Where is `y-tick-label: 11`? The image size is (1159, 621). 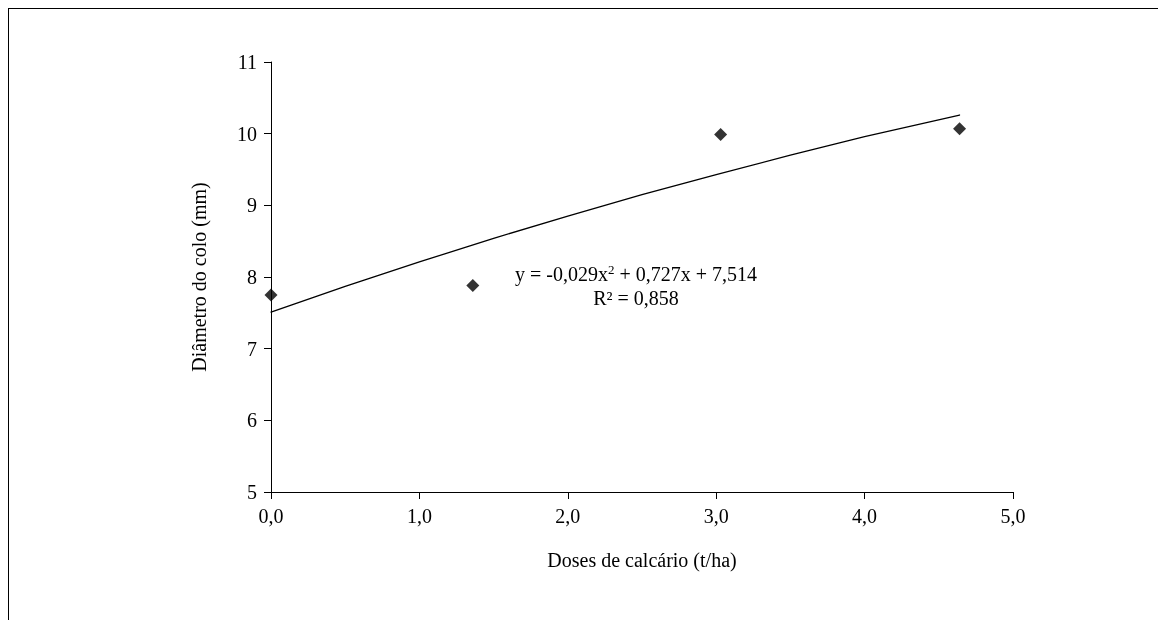
y-tick-label: 11 is located at coordinates (247, 62).